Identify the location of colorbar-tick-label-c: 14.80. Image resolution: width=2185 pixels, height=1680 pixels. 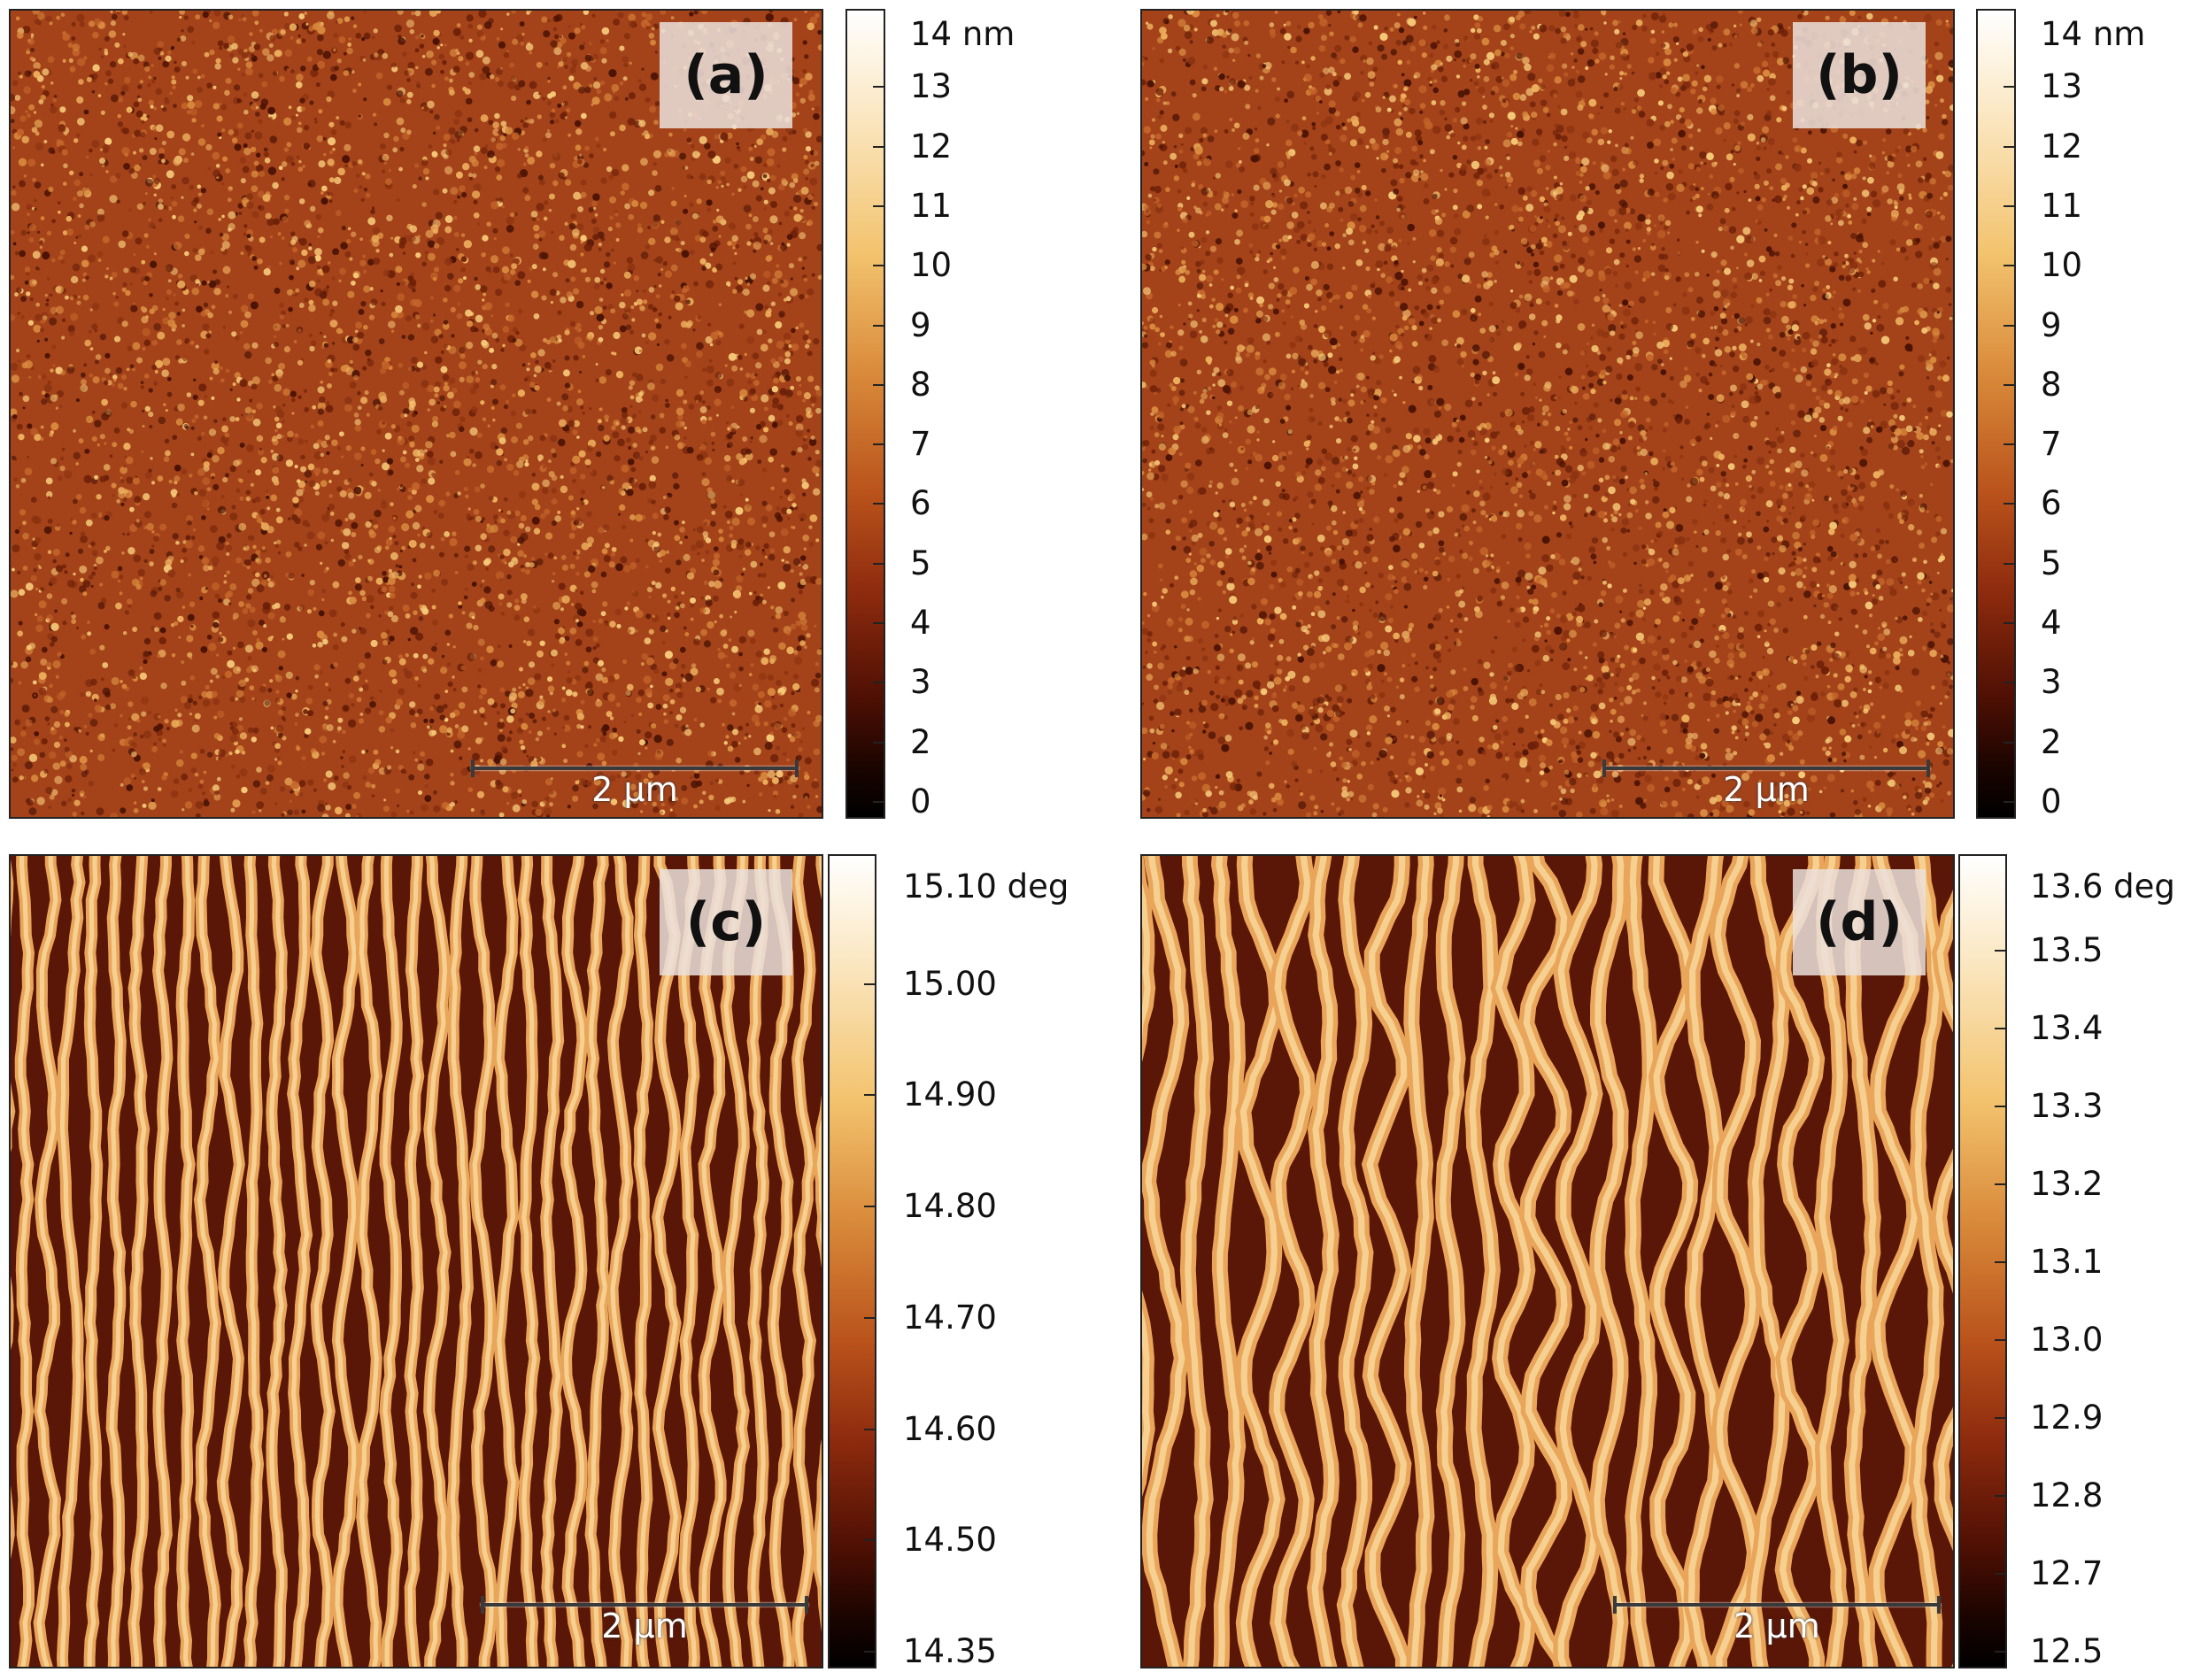
(950, 1206).